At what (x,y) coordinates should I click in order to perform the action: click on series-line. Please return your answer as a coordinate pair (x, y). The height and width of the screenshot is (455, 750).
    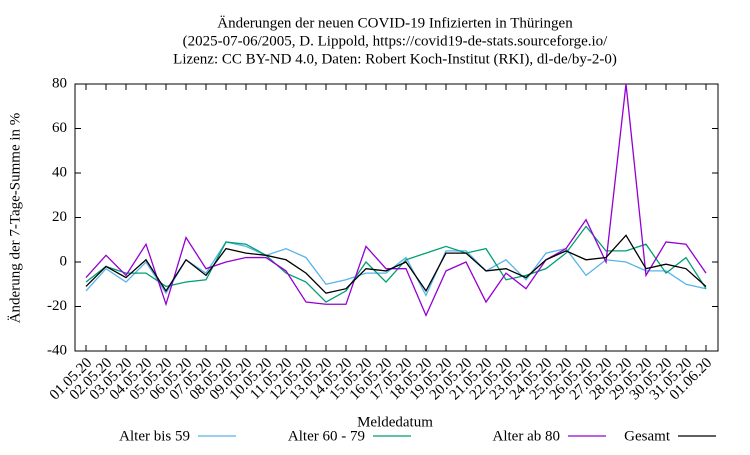
    Looking at the image, I should click on (396, 264).